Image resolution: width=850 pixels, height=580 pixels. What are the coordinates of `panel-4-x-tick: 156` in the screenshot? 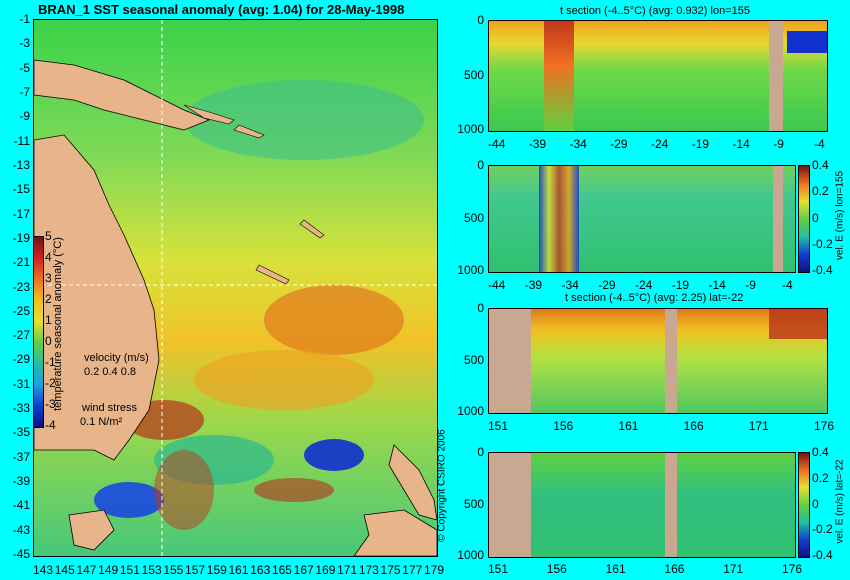 It's located at (556, 569).